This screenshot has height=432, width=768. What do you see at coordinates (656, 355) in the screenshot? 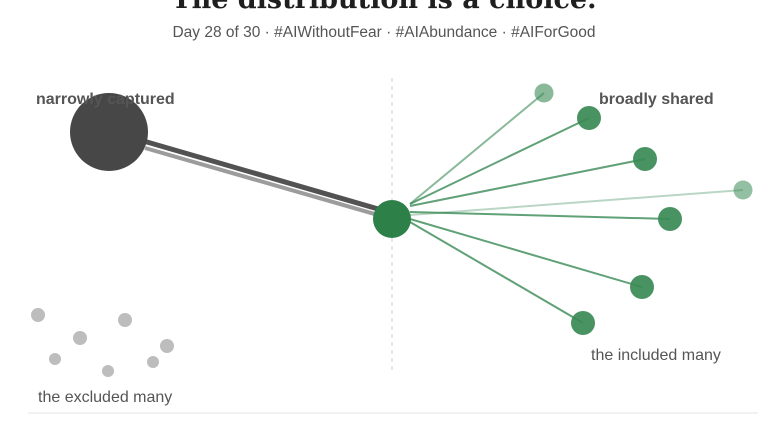
I see `label-included-many: the included many` at bounding box center [656, 355].